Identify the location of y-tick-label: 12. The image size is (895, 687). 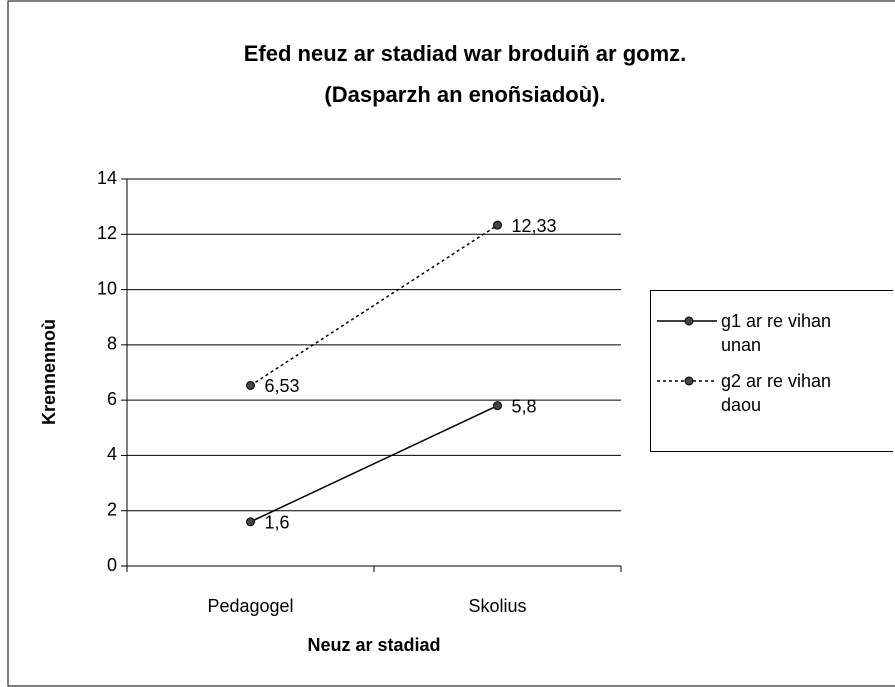
(107, 233).